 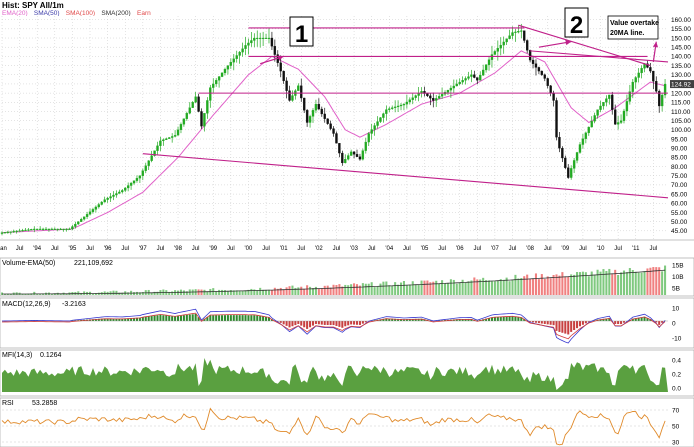 I want to click on macd-panel: MACD(12,26,9) -3.2163 10 0 -10, so click(x=347, y=323).